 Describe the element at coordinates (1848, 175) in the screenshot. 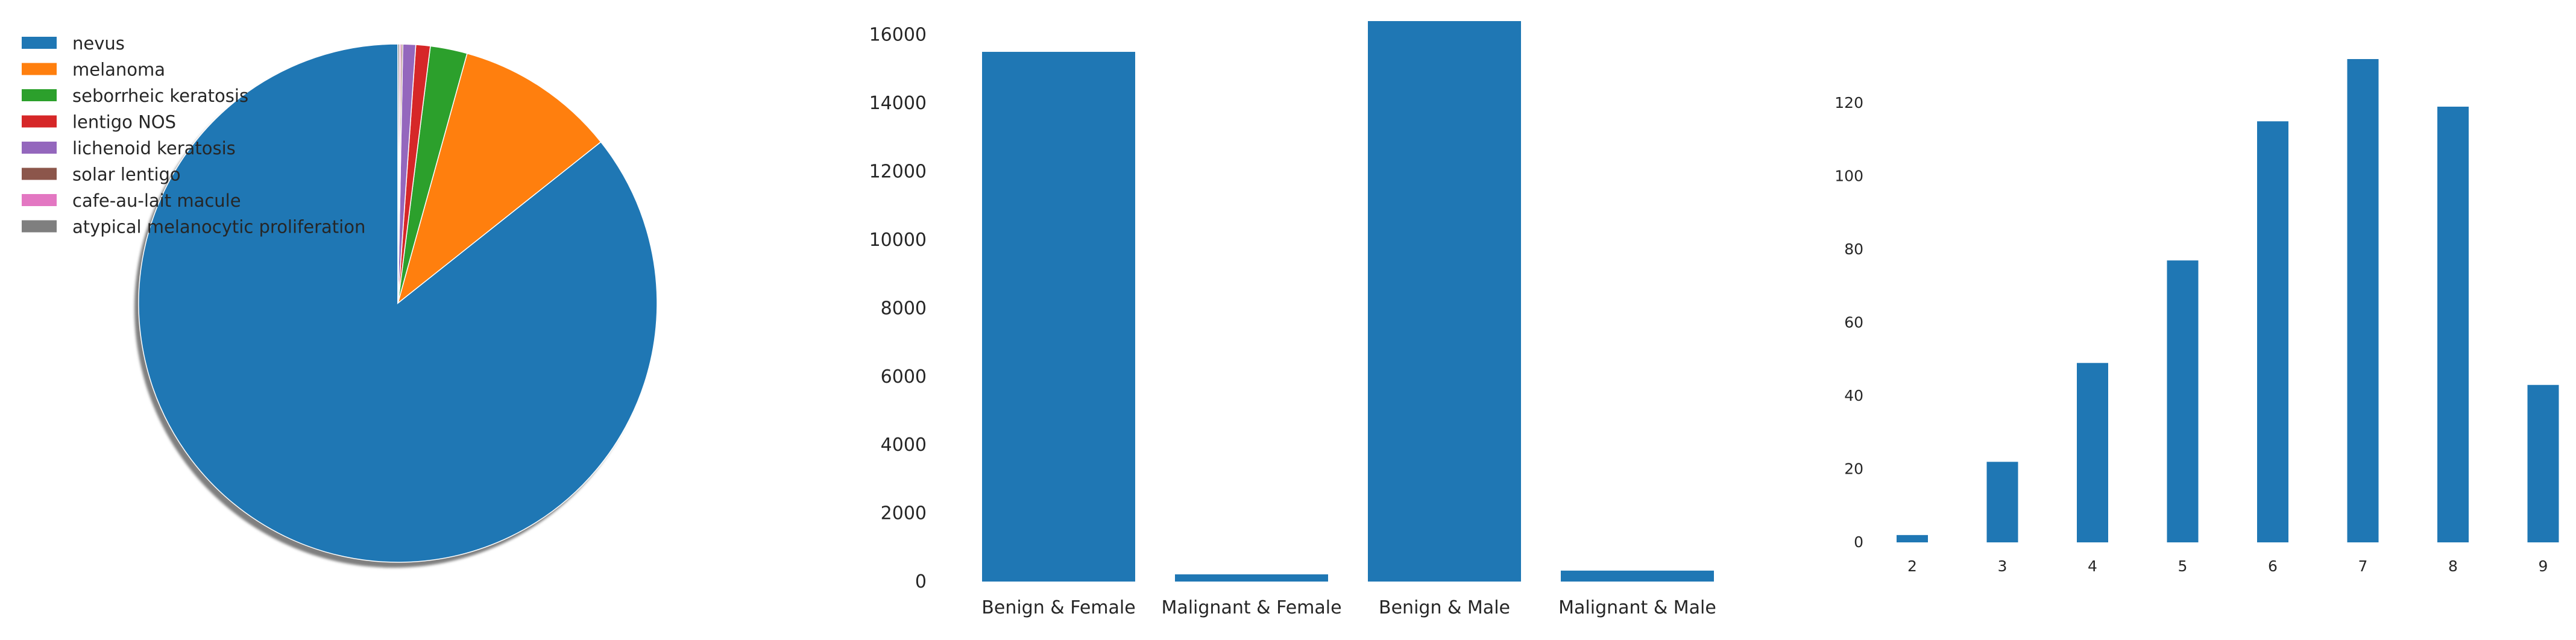

I see `y-tick-label: 100` at that location.